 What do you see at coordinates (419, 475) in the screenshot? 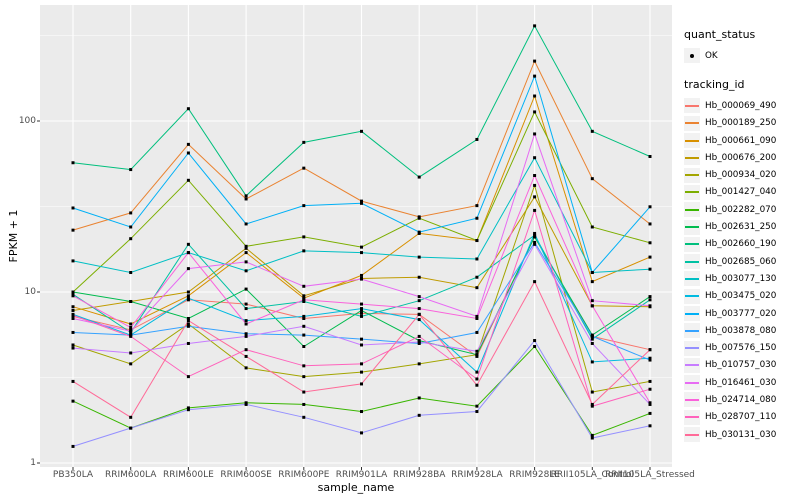
I see `x-tick-label-RRIM928BA: RRIM928BA` at bounding box center [419, 475].